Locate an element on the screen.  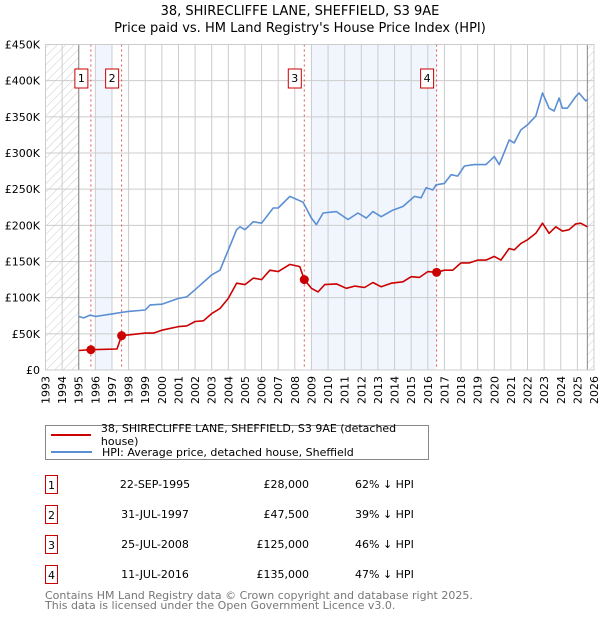
transaction-number: 1 is located at coordinates (51, 484).